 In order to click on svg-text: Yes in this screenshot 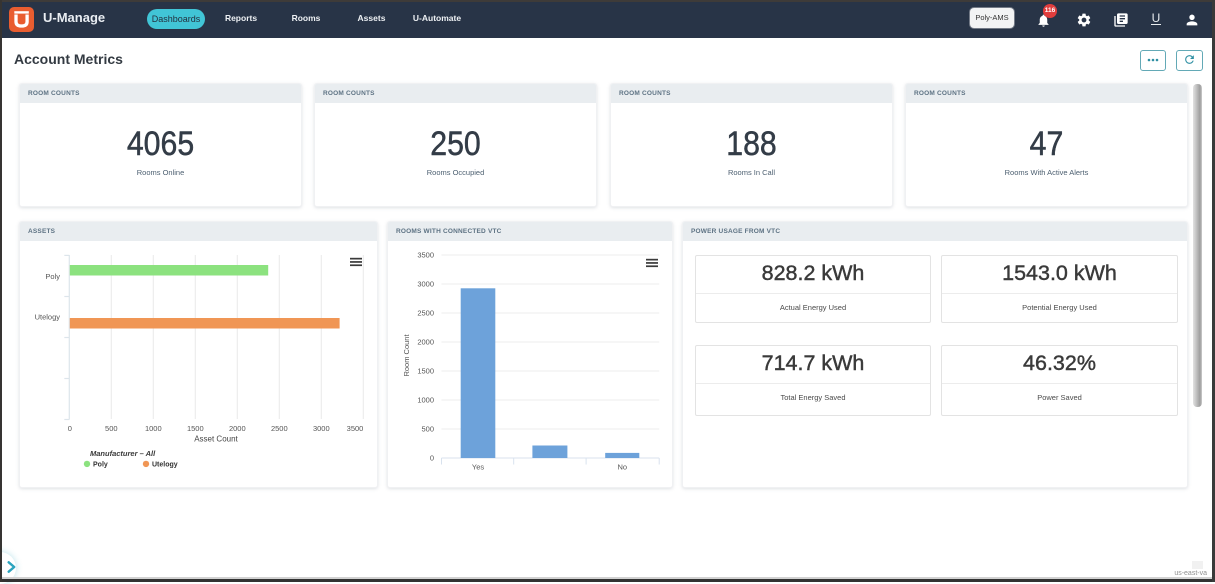, I will do `click(478, 466)`.